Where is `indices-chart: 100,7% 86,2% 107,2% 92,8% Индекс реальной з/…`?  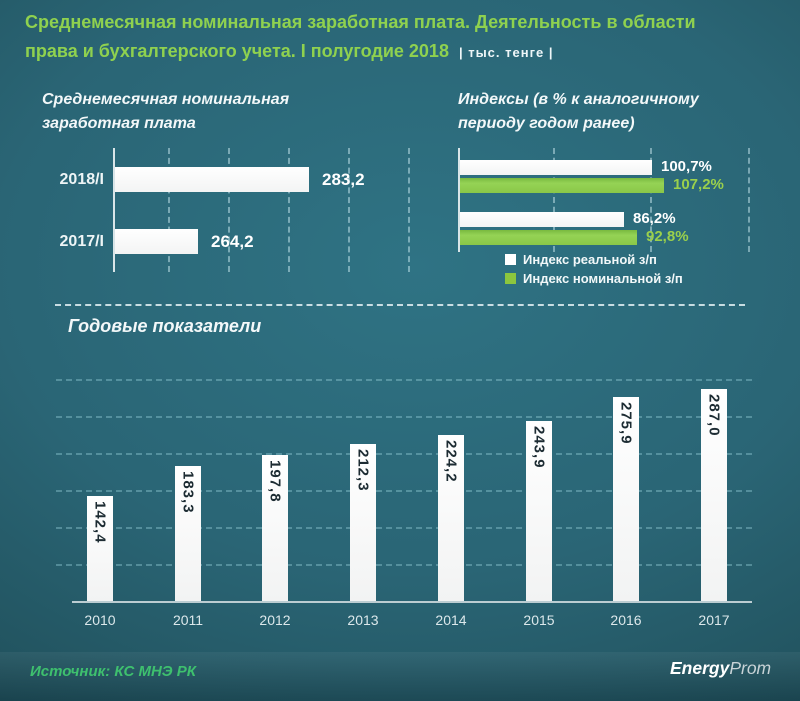
indices-chart: 100,7% 86,2% 107,2% 92,8% Индекс реальной з/… is located at coordinates (620, 225).